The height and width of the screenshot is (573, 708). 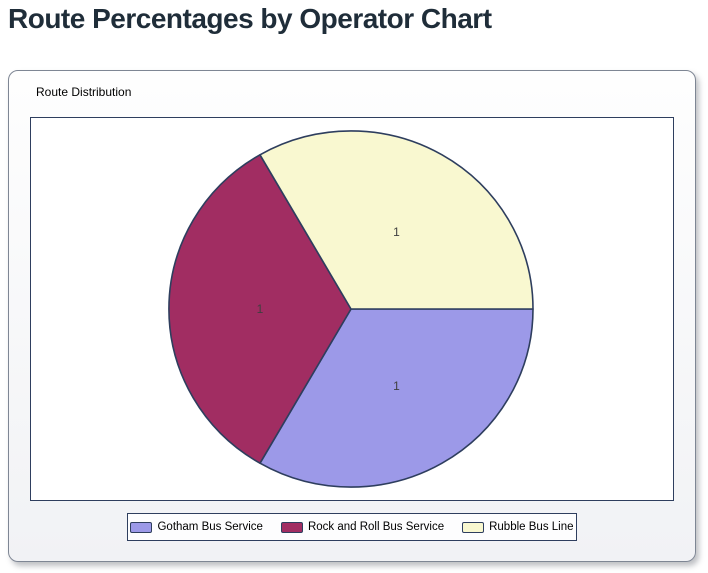 What do you see at coordinates (531, 527) in the screenshot?
I see `legend-label: Rubble Bus Line` at bounding box center [531, 527].